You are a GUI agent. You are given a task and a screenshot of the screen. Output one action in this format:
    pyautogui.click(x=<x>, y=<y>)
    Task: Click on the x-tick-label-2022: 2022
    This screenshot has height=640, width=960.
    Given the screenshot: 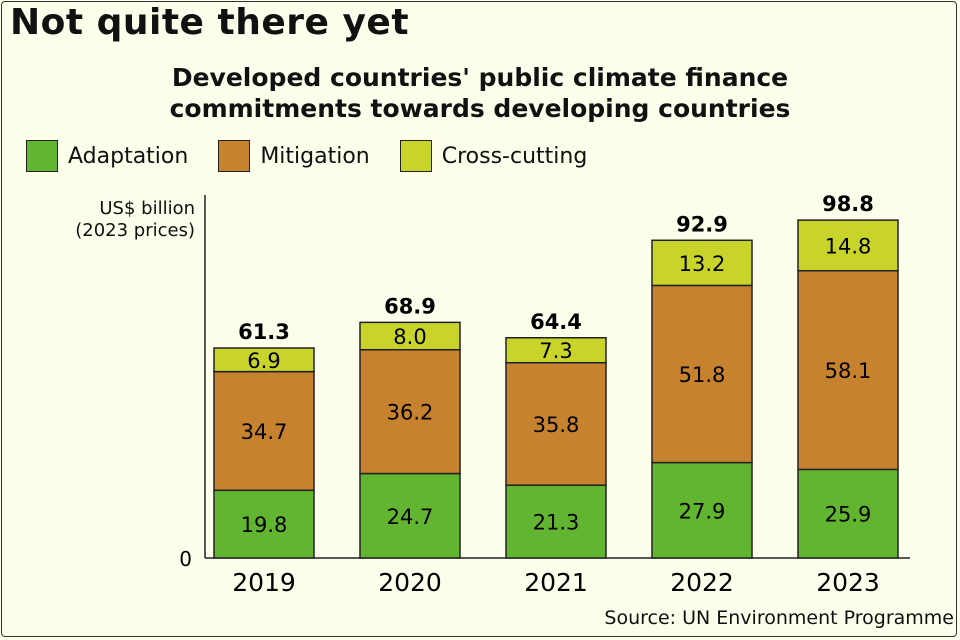 What is the action you would take?
    pyautogui.click(x=702, y=582)
    